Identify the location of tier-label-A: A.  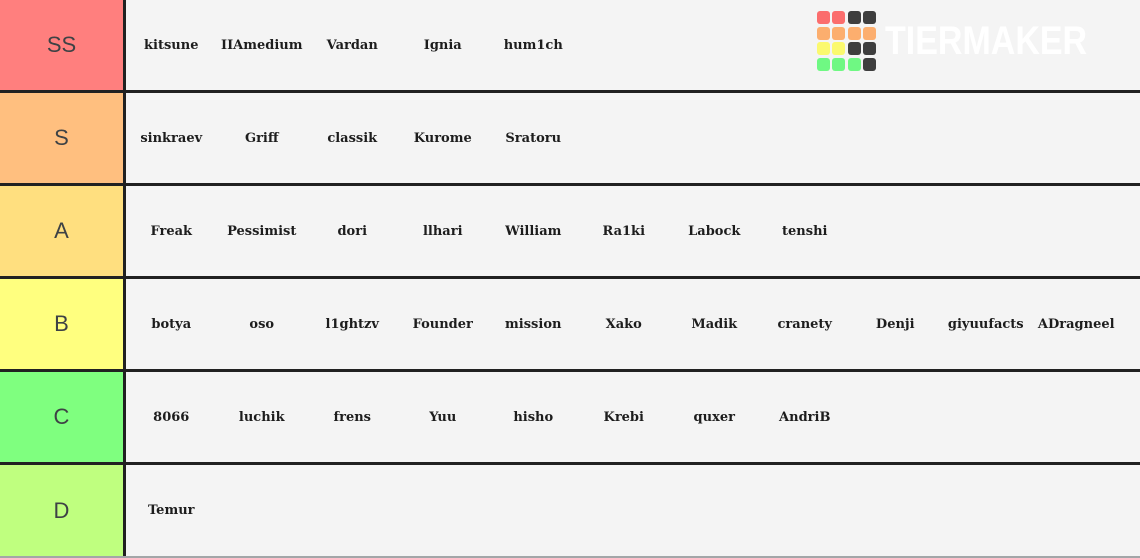
(63, 231).